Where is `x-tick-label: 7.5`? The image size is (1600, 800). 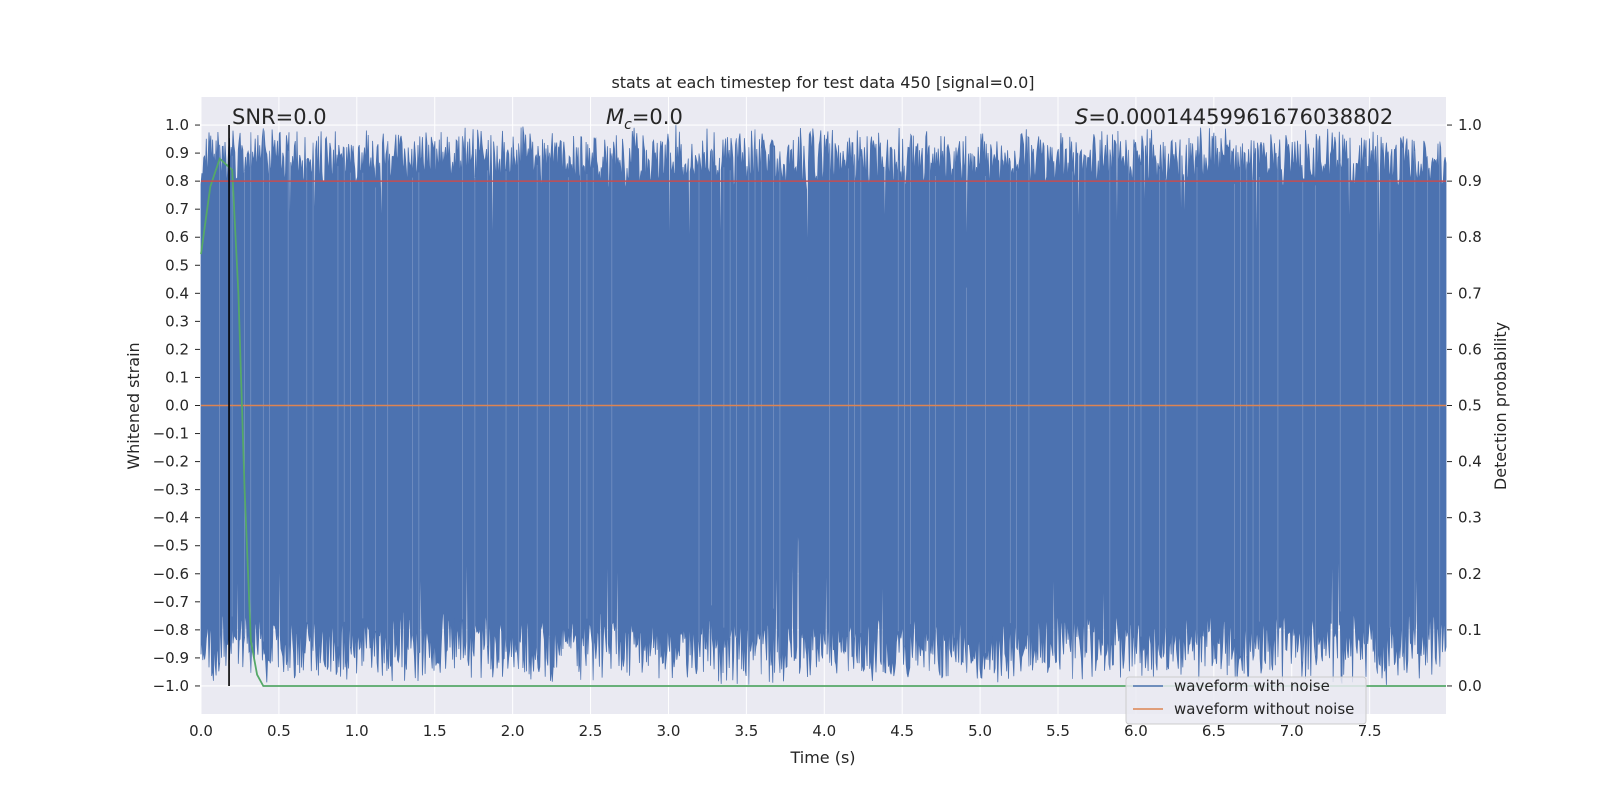 x-tick-label: 7.5 is located at coordinates (1370, 731).